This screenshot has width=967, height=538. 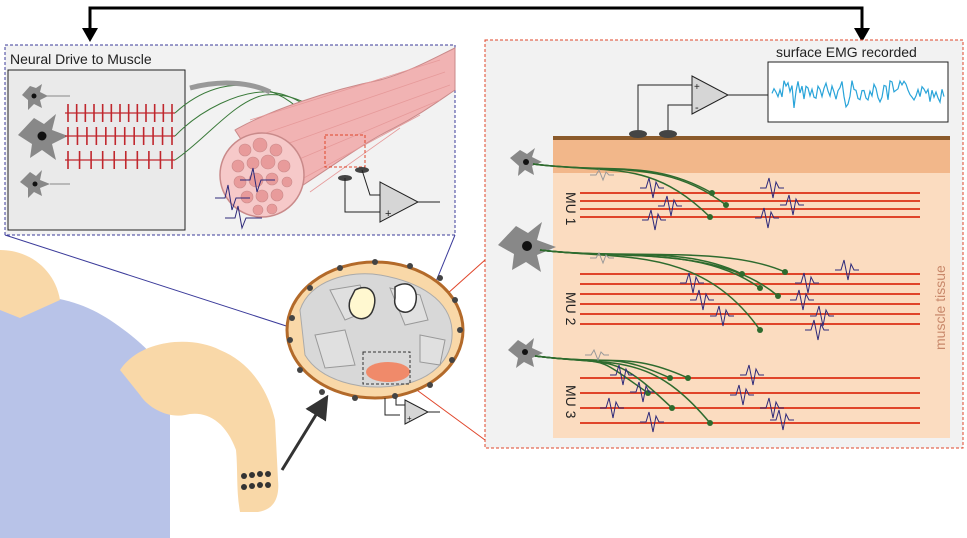 What do you see at coordinates (199, 426) in the screenshot?
I see `shoulder-arm` at bounding box center [199, 426].